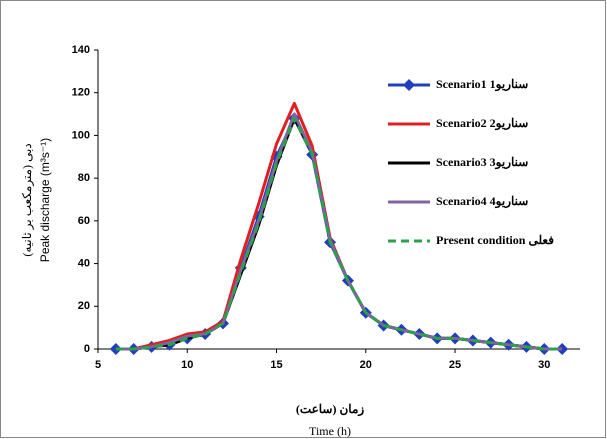 Image resolution: width=607 pixels, height=439 pixels. What do you see at coordinates (84, 178) in the screenshot?
I see `y-tick-label: 80` at bounding box center [84, 178].